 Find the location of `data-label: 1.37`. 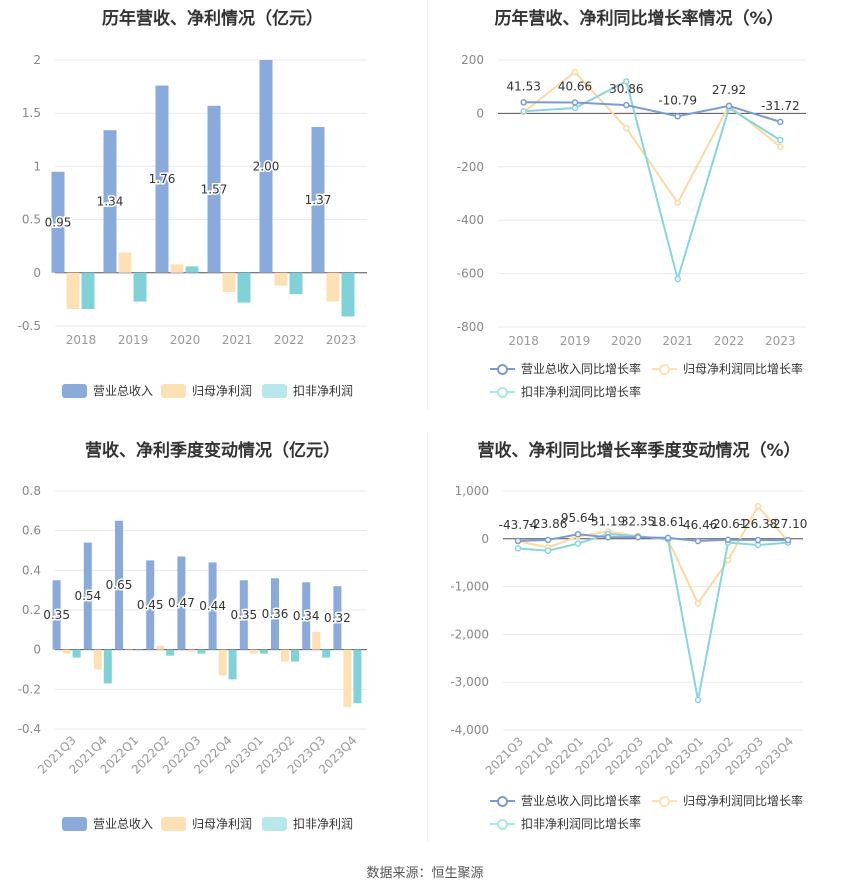

data-label: 1.37 is located at coordinates (318, 200).